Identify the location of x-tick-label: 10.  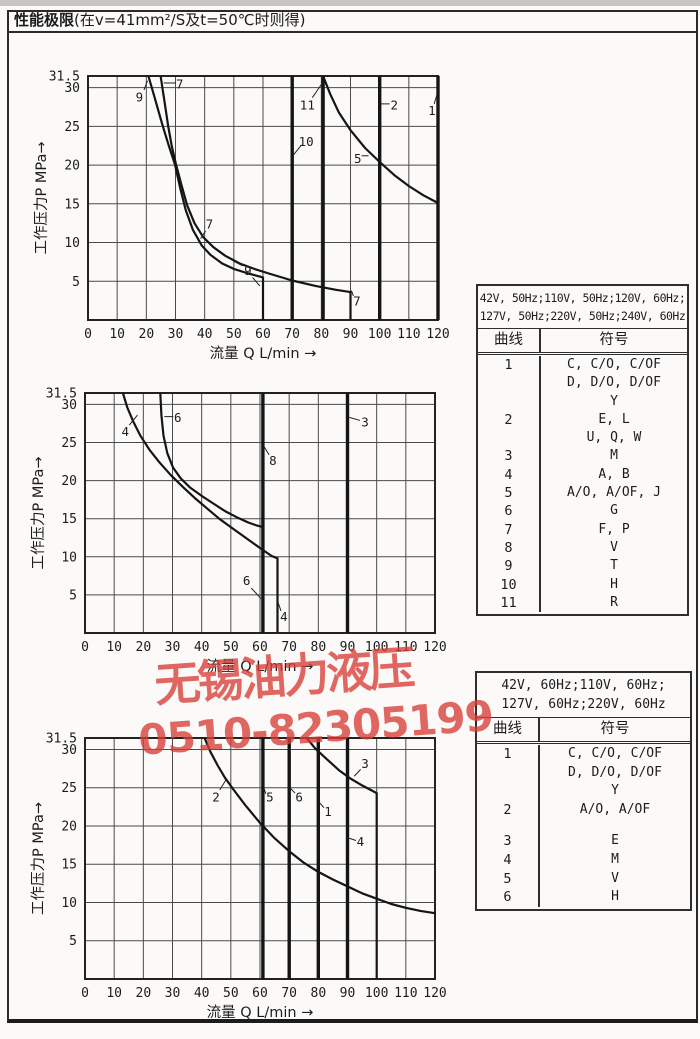
(114, 993).